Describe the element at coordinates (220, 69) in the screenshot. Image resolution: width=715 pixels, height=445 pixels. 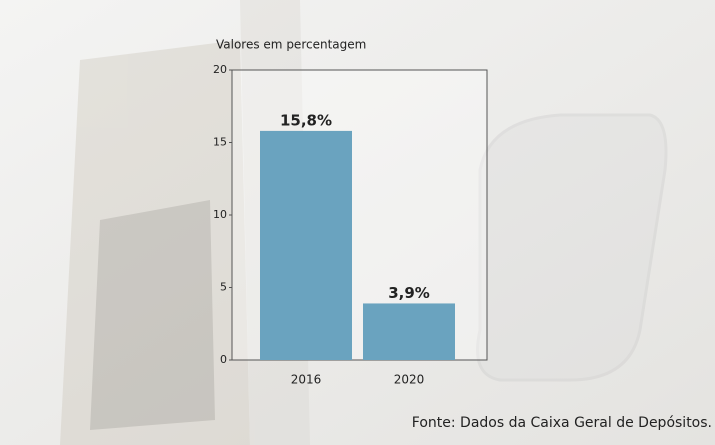
I see `y-tick-label: 20` at that location.